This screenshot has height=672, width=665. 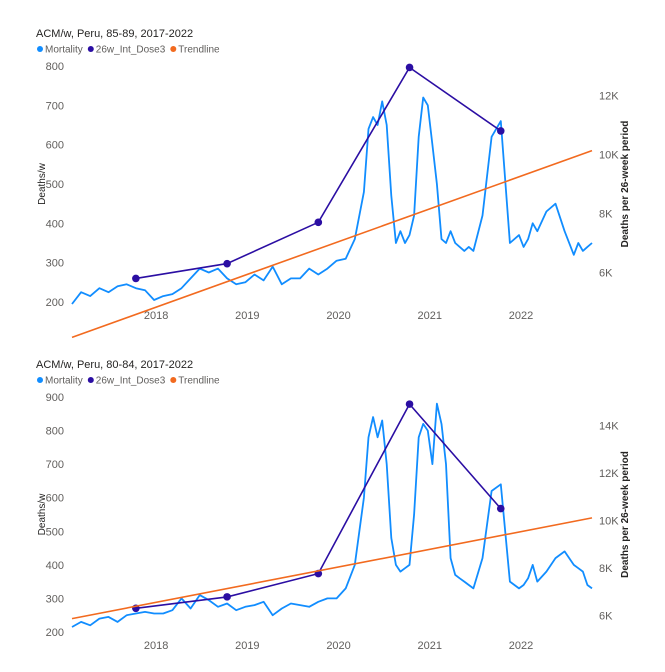 I want to click on y2-tick-label: 14K, so click(x=609, y=426).